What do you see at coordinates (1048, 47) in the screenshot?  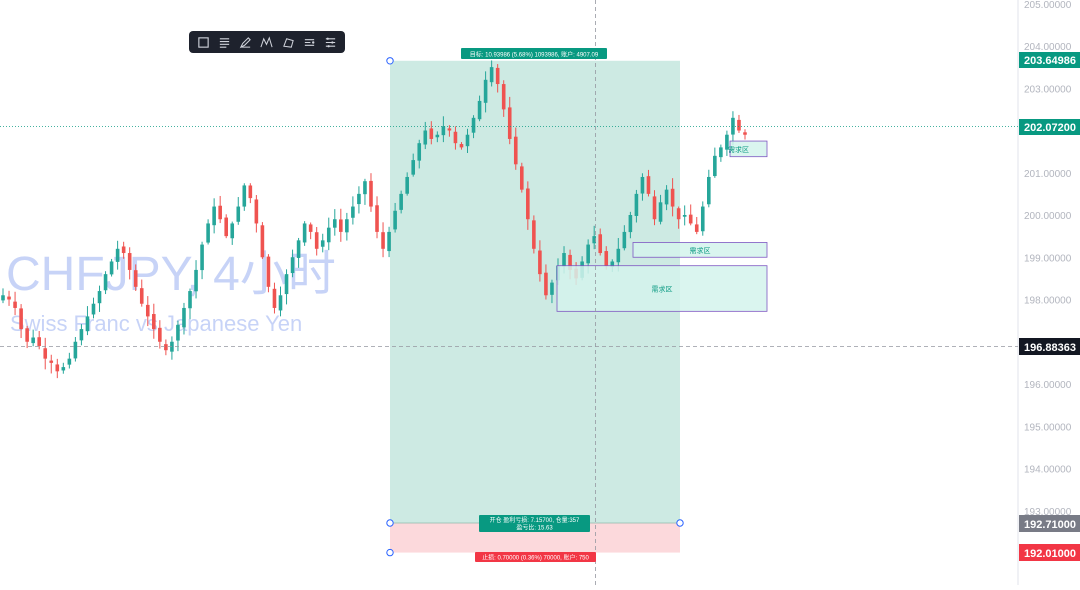 I see `y-tick-label: 204.00000` at bounding box center [1048, 47].